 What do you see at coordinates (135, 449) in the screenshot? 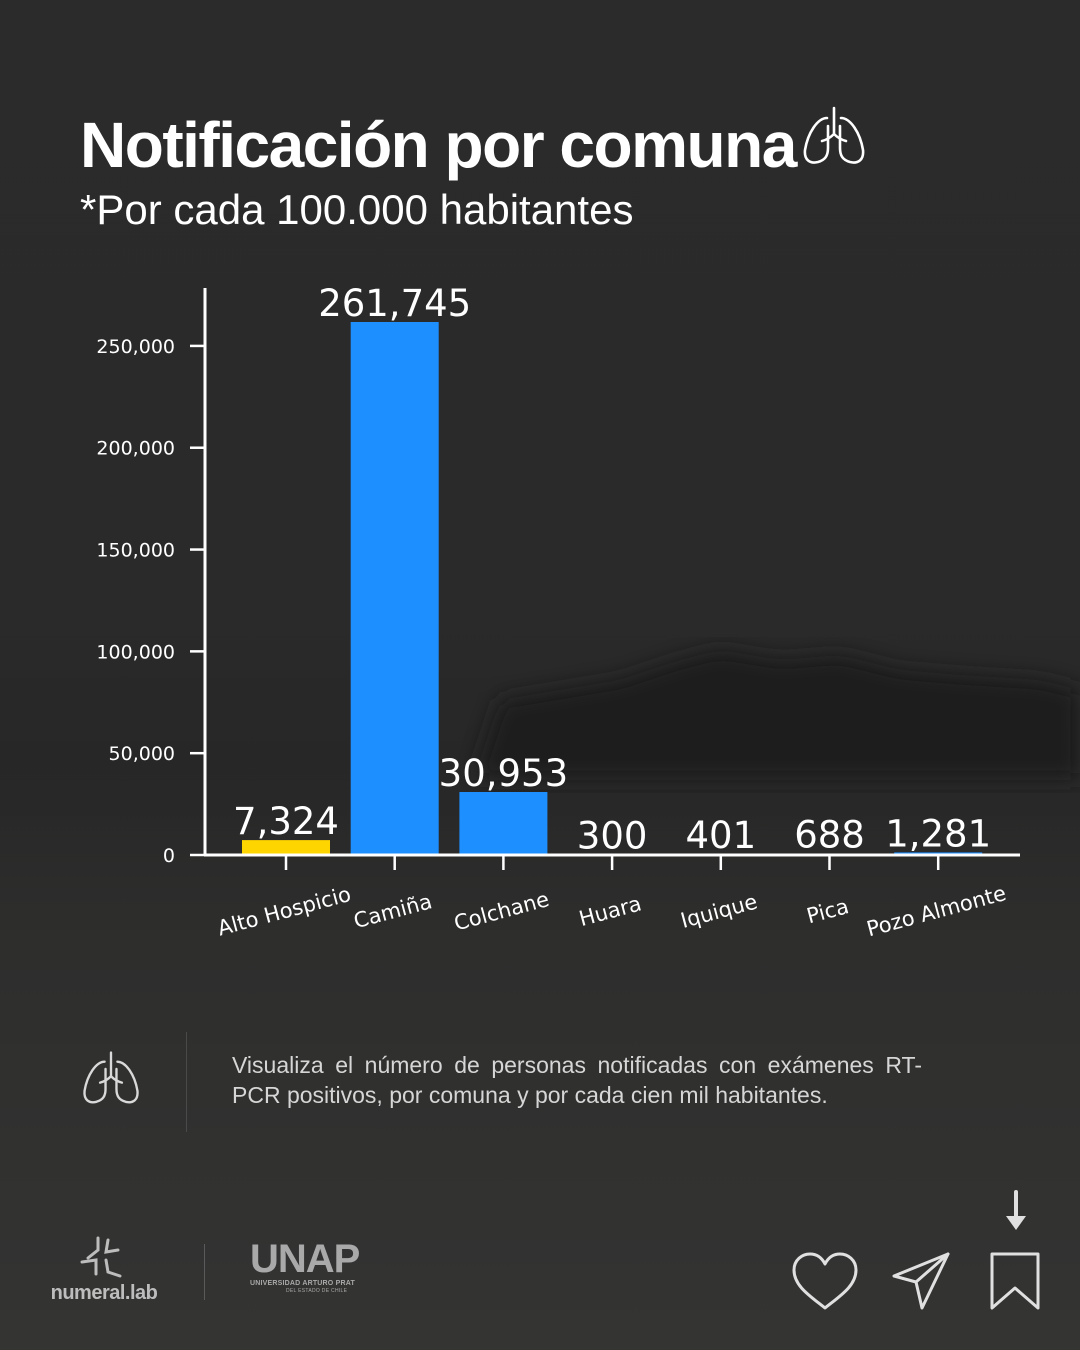
I see `y-tick-label: 200,000` at bounding box center [135, 449].